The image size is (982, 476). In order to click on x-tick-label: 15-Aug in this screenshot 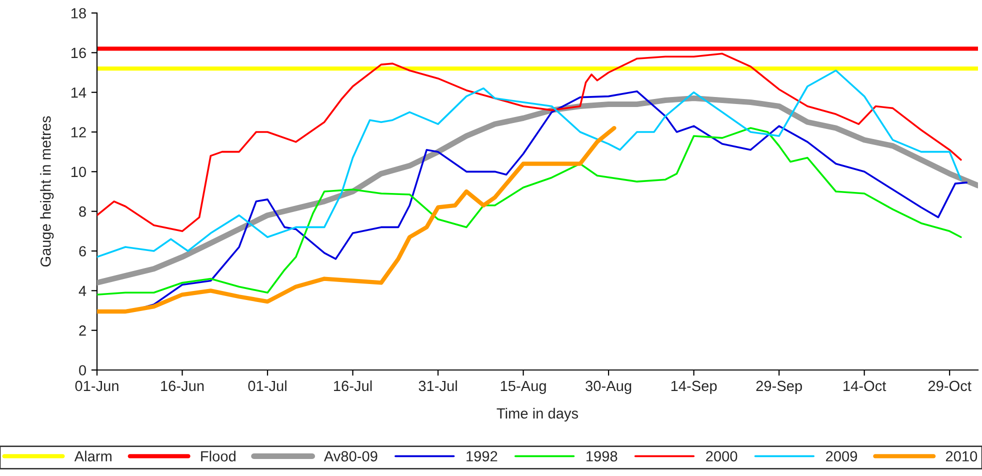, I will do `click(523, 387)`.